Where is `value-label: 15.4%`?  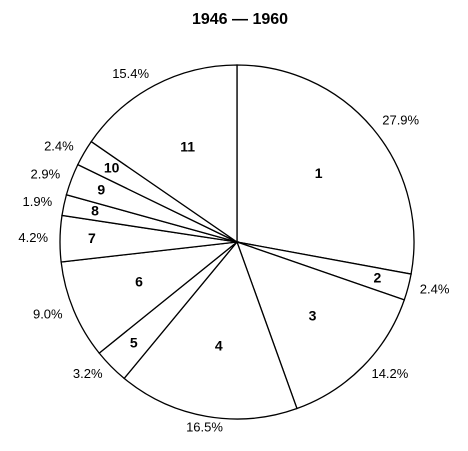 value-label: 15.4% is located at coordinates (130, 73).